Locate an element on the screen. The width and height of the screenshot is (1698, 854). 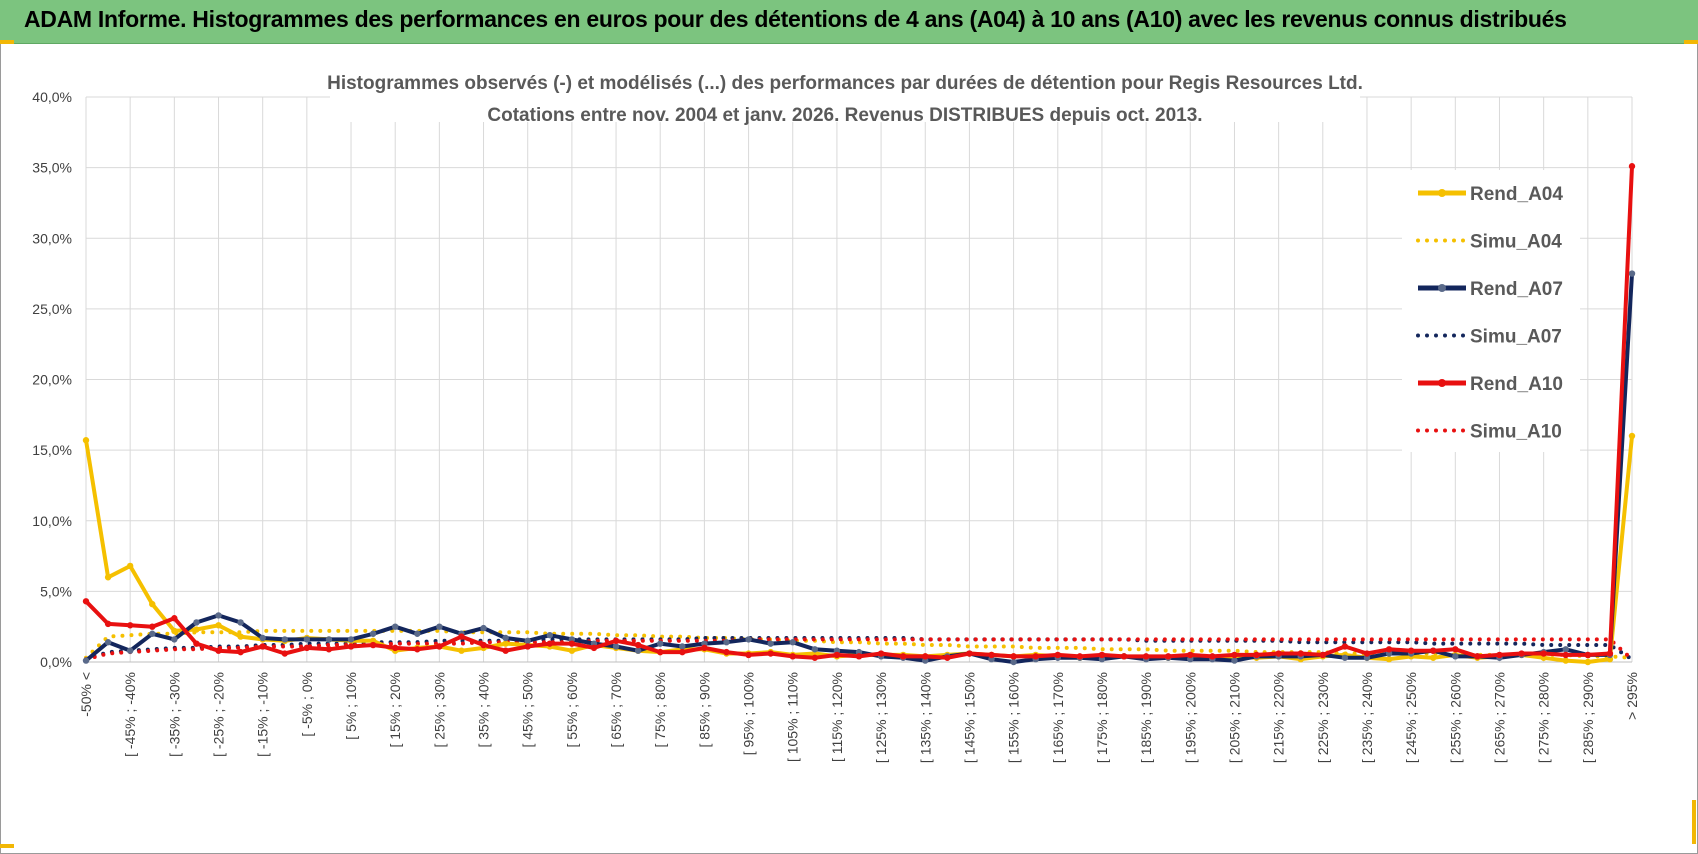
x-tick-label: [ 195% ; 200% is located at coordinates (1190, 717).